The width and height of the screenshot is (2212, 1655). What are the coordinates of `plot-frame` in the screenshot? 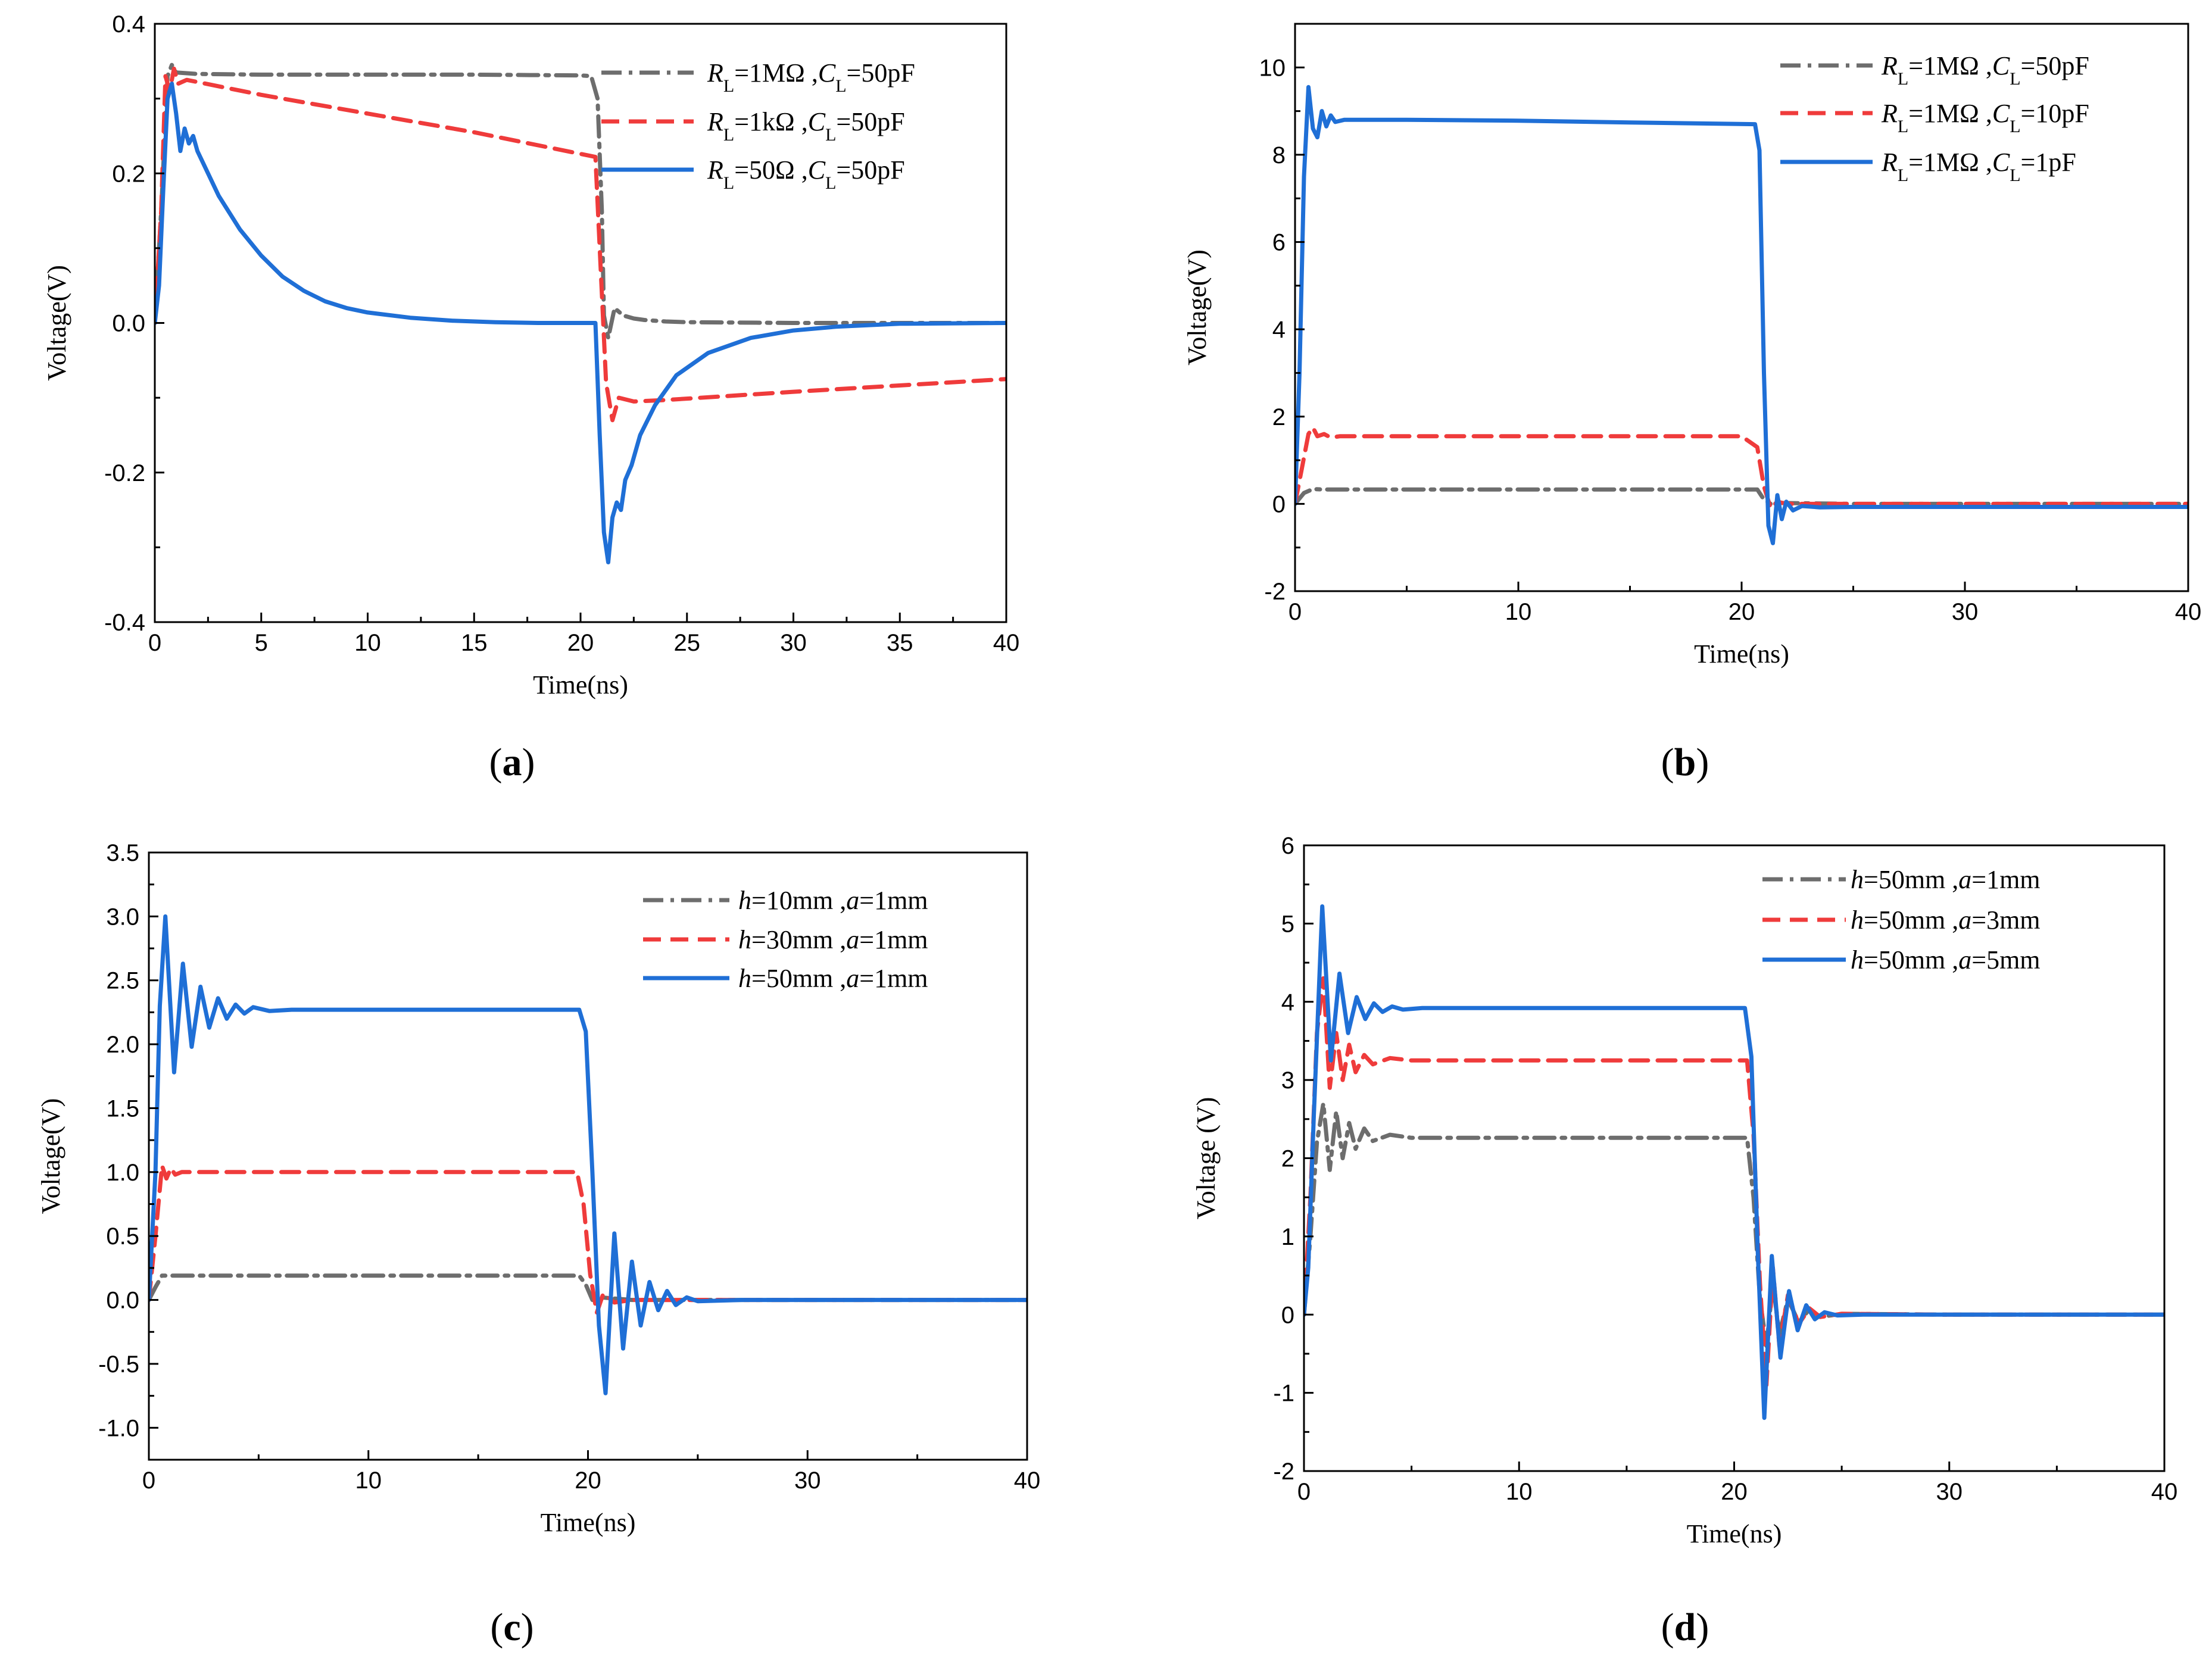 It's located at (1734, 1158).